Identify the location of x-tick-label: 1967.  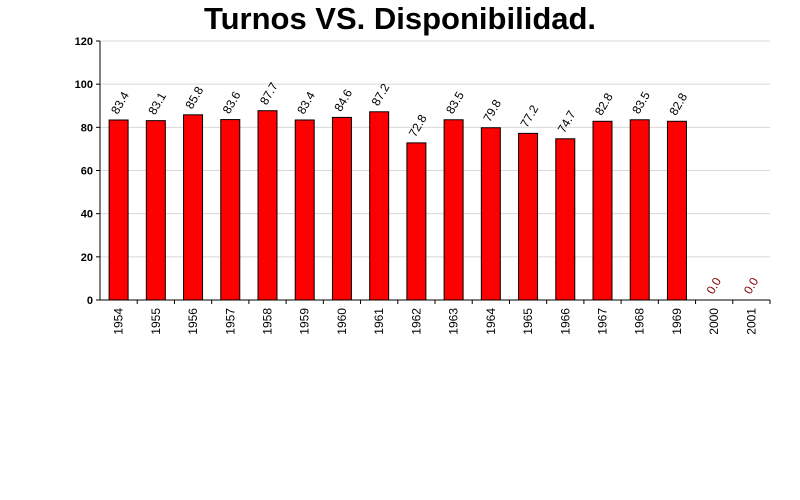
(603, 321).